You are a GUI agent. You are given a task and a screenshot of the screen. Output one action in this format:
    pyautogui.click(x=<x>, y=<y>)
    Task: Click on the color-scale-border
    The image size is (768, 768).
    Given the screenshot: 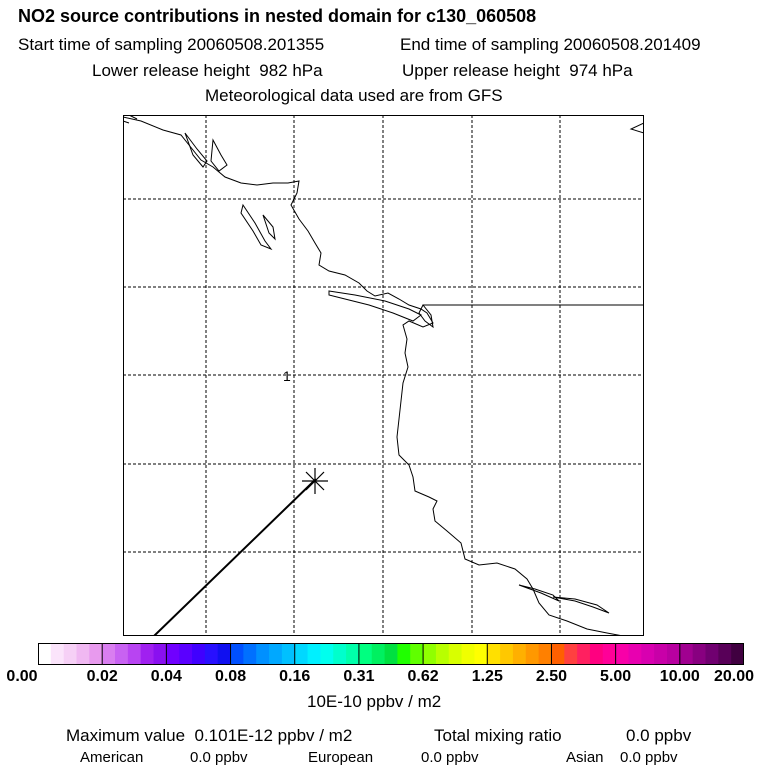 What is the action you would take?
    pyautogui.click(x=391, y=654)
    